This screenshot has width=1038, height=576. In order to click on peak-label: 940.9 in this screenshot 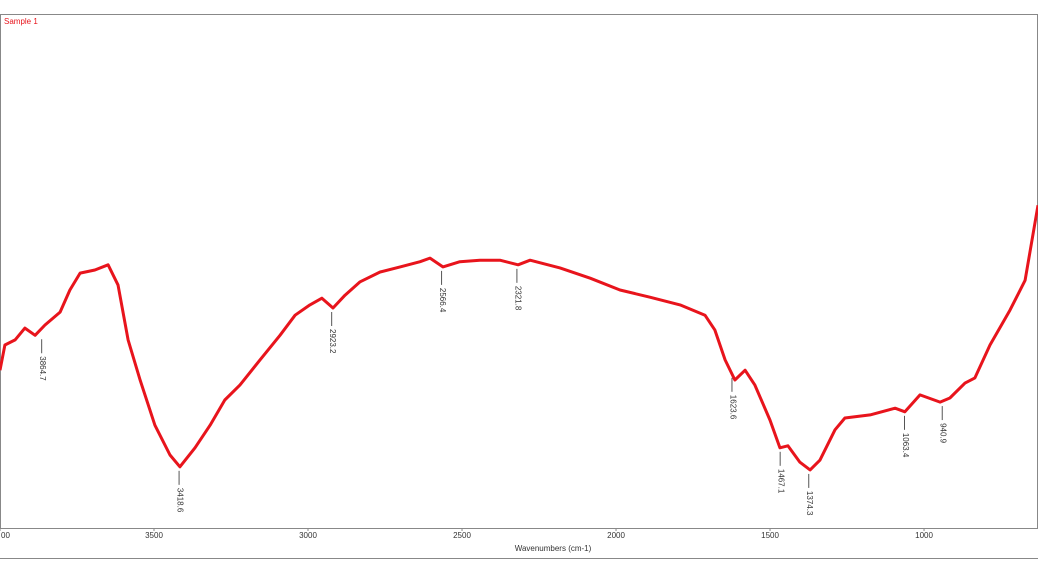, I will do `click(943, 433)`.